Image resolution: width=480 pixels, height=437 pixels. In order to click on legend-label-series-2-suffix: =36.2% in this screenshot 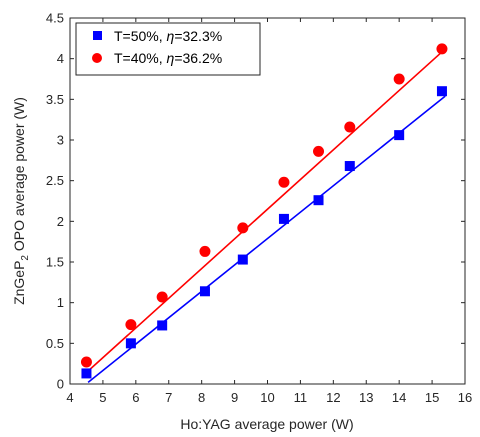, I will do `click(198, 58)`.